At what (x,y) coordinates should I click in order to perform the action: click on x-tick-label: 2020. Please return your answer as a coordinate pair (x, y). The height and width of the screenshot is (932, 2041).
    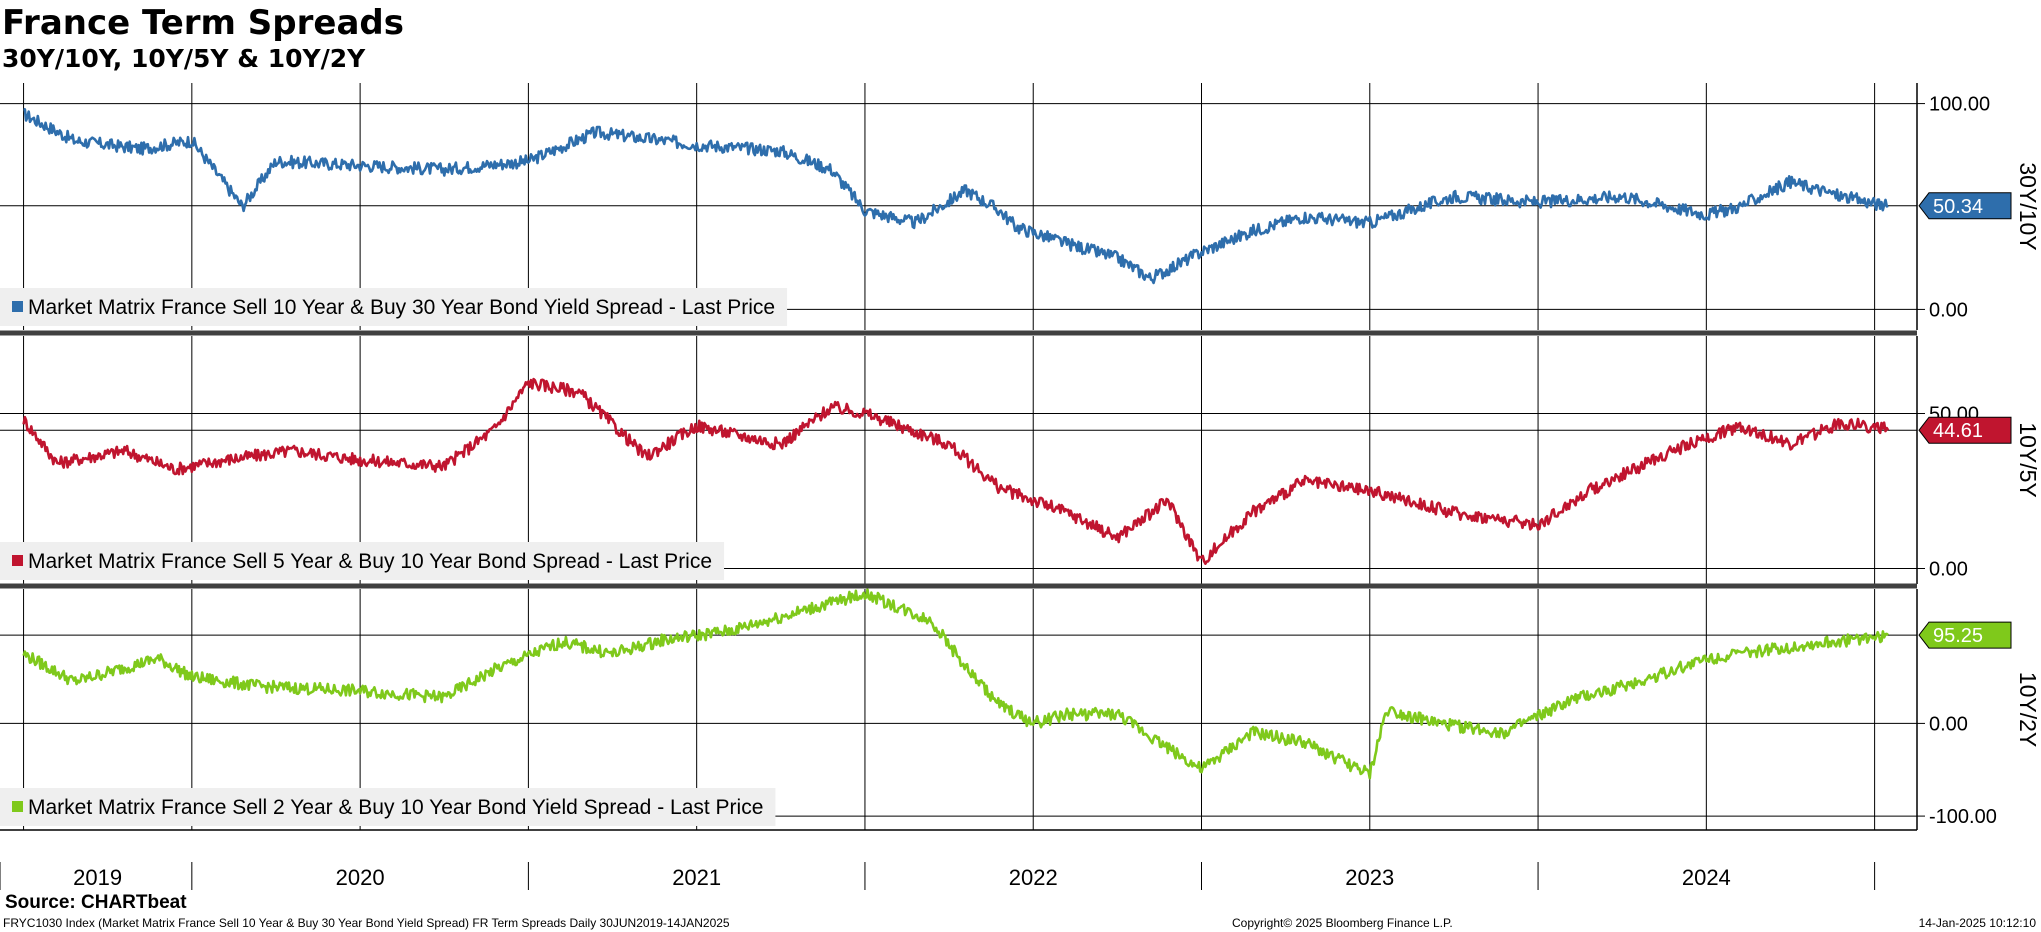
    Looking at the image, I should click on (360, 877).